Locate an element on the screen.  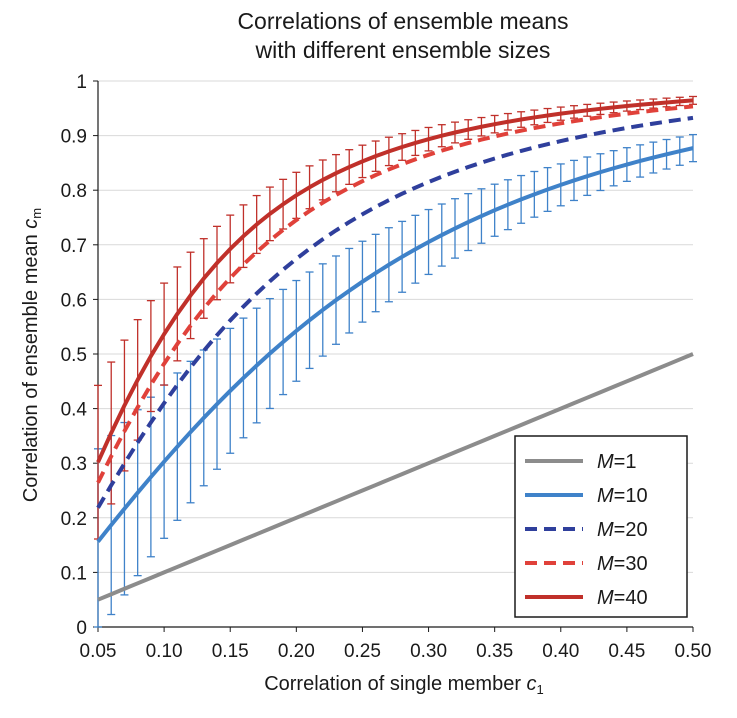
y-axis-label: Correlation of ensemble mean cm is located at coordinates (32, 355).